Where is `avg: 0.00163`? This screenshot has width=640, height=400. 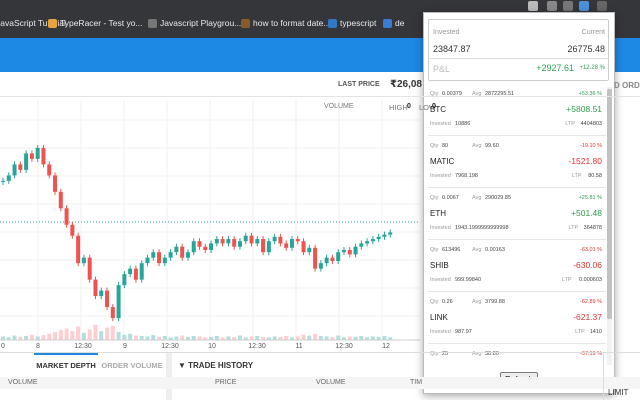 avg: 0.00163 is located at coordinates (495, 250).